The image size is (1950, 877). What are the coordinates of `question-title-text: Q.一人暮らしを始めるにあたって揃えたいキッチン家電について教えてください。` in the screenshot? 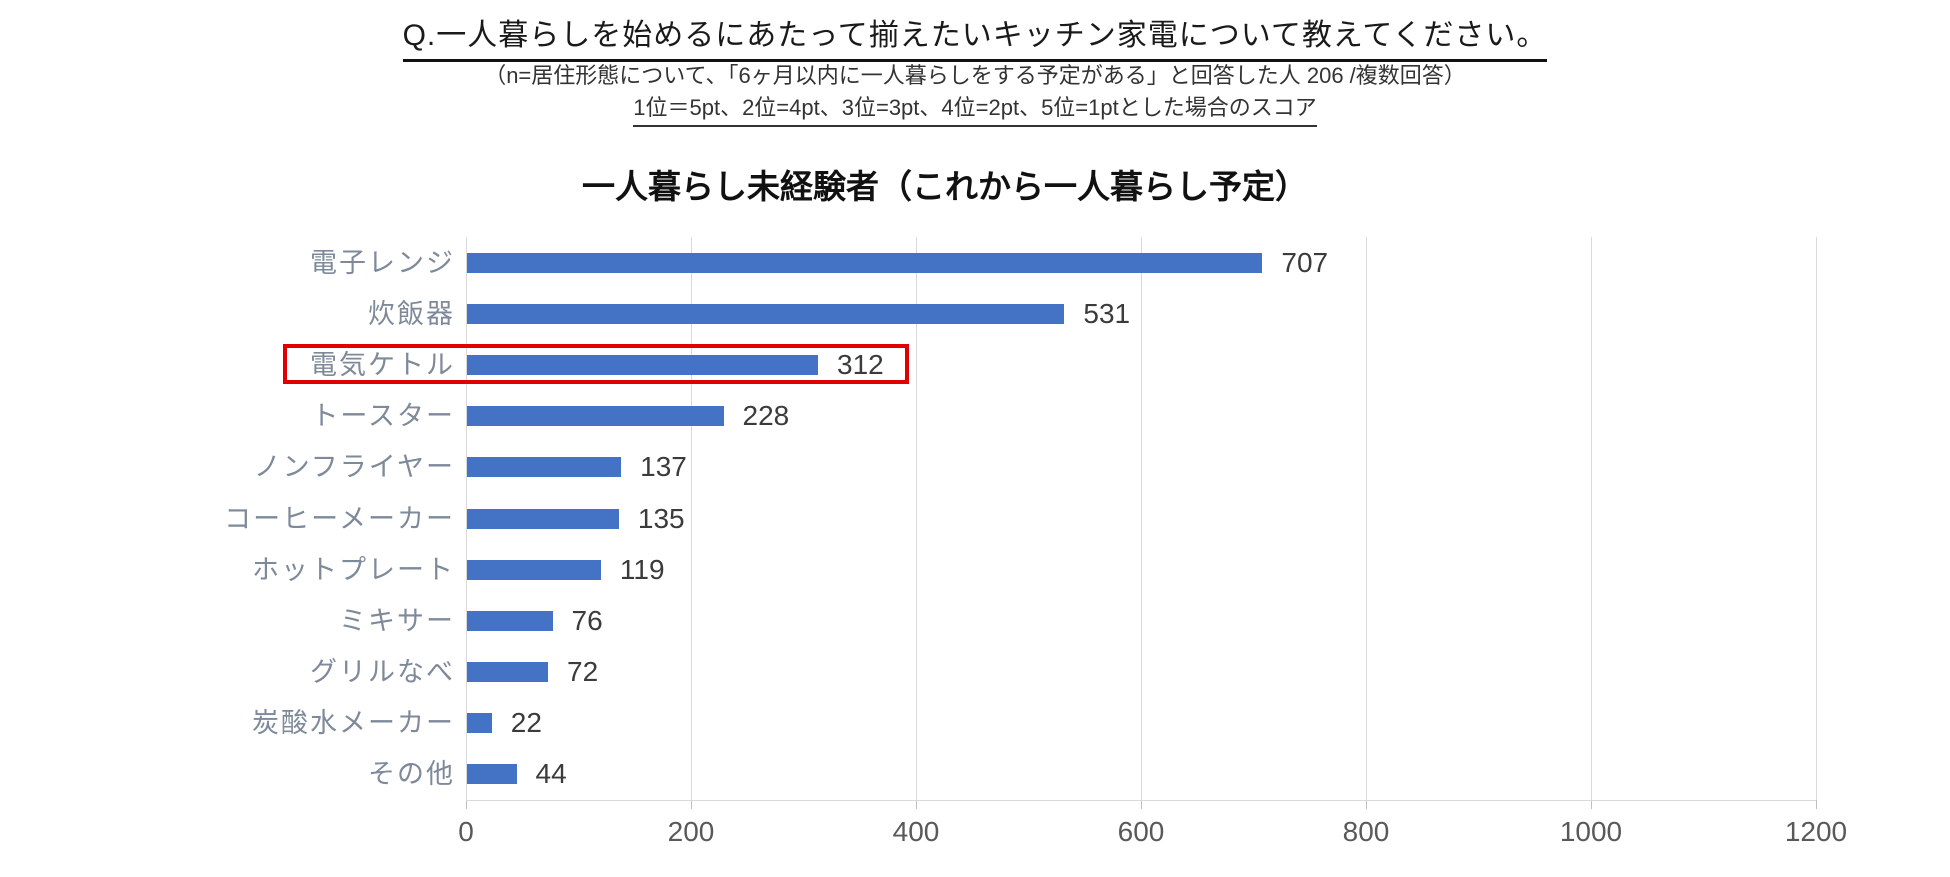 It's located at (975, 36).